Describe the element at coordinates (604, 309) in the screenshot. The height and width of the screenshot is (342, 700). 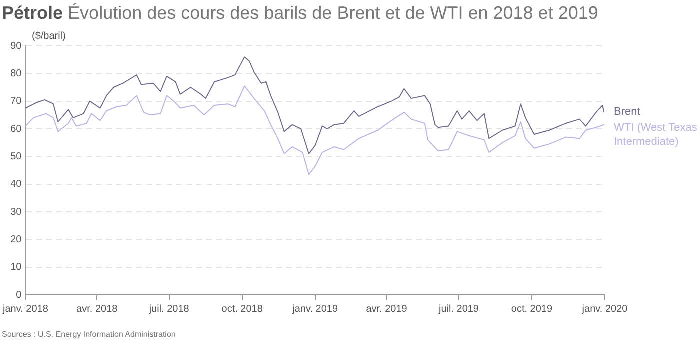
I see `x-tick-label: janv. 2020` at that location.